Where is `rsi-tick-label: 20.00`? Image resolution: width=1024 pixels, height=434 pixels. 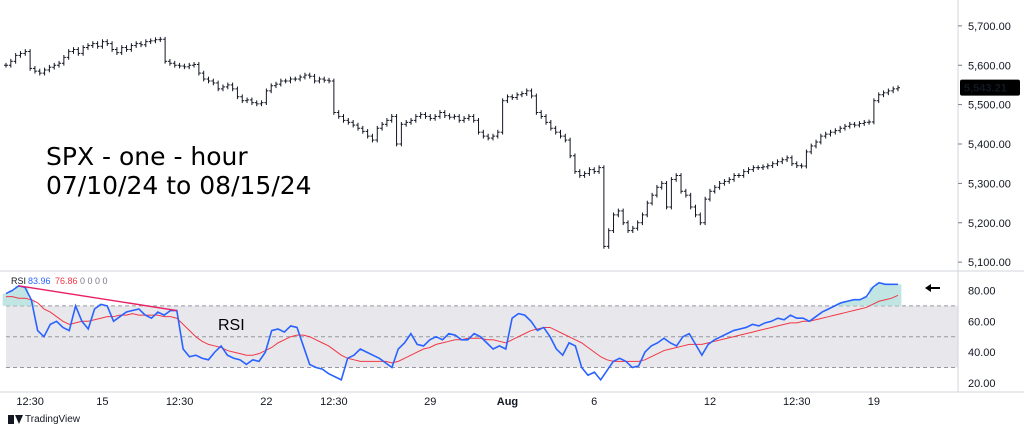
rsi-tick-label: 20.00 is located at coordinates (982, 384).